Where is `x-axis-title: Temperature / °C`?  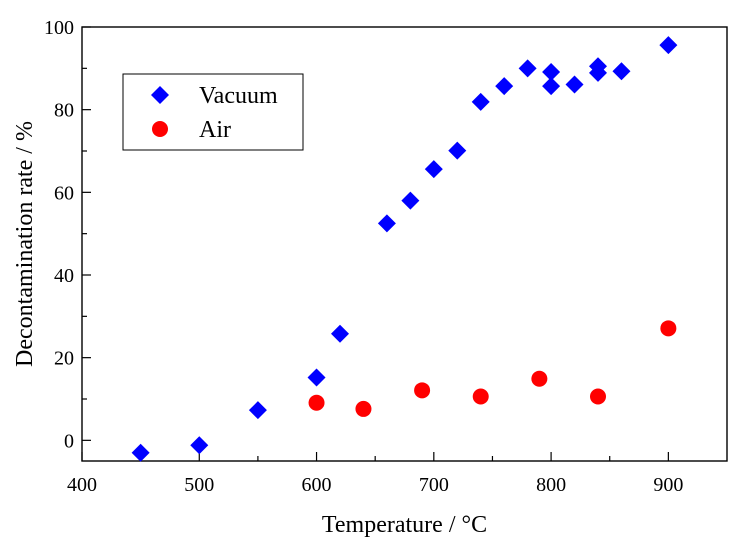 x-axis-title: Temperature / °C is located at coordinates (404, 525).